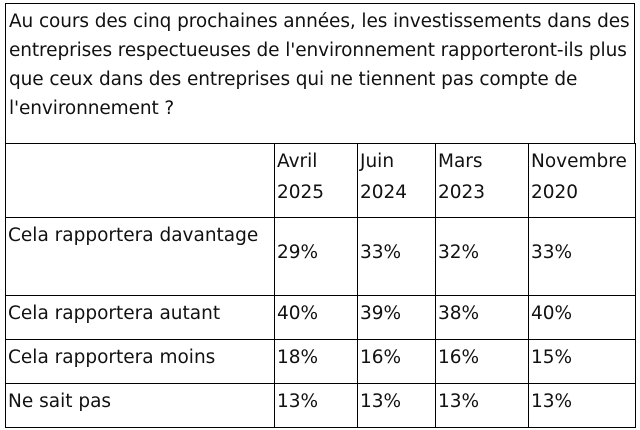 Image resolution: width=640 pixels, height=430 pixels. What do you see at coordinates (140, 361) in the screenshot?
I see `row-label: Cela rapportera moins` at bounding box center [140, 361].